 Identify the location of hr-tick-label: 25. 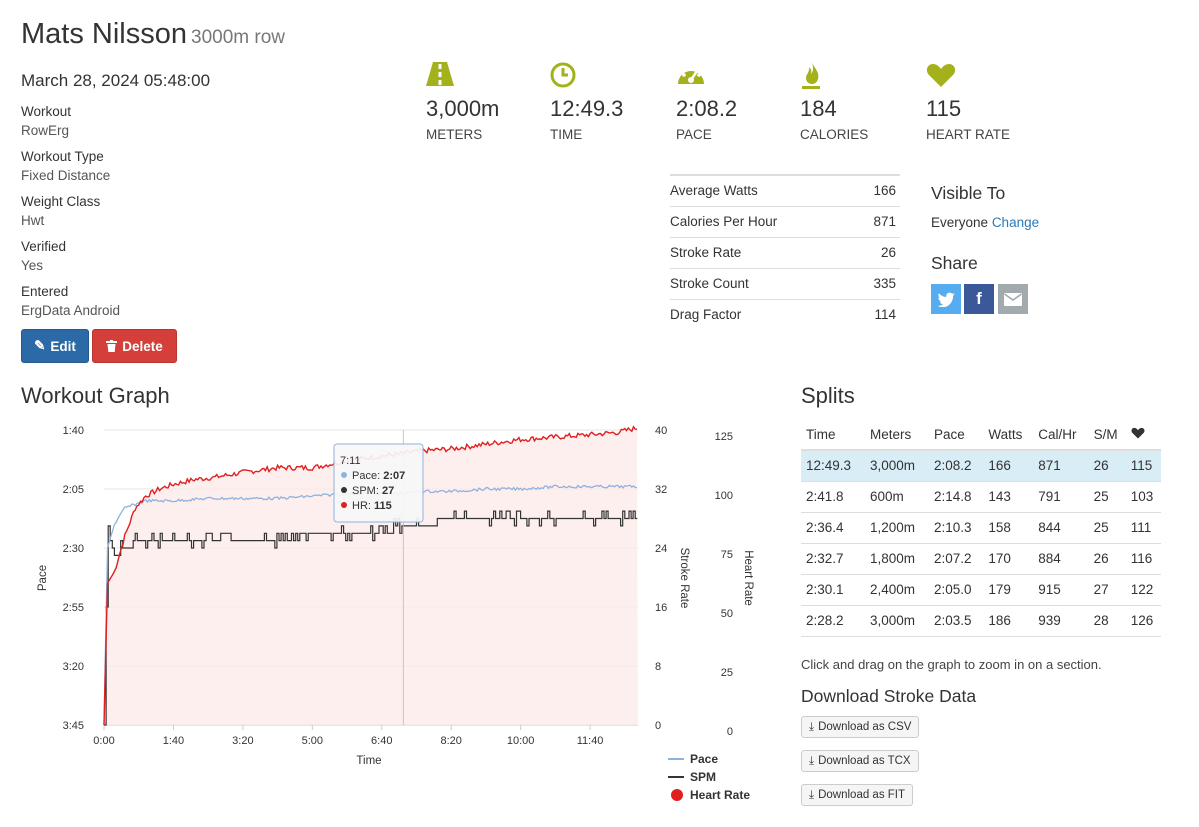
(727, 673).